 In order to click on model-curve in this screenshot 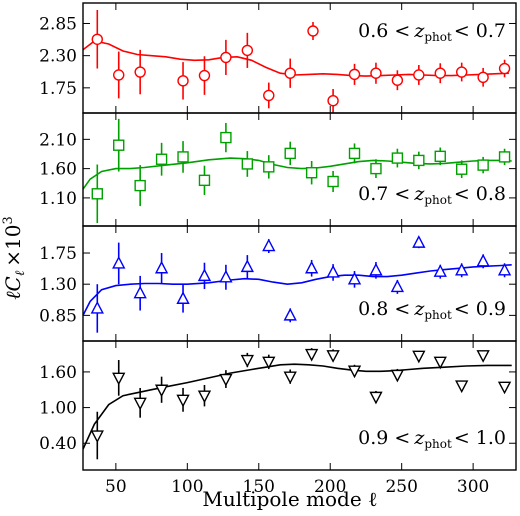, I will do `click(297, 406)`.